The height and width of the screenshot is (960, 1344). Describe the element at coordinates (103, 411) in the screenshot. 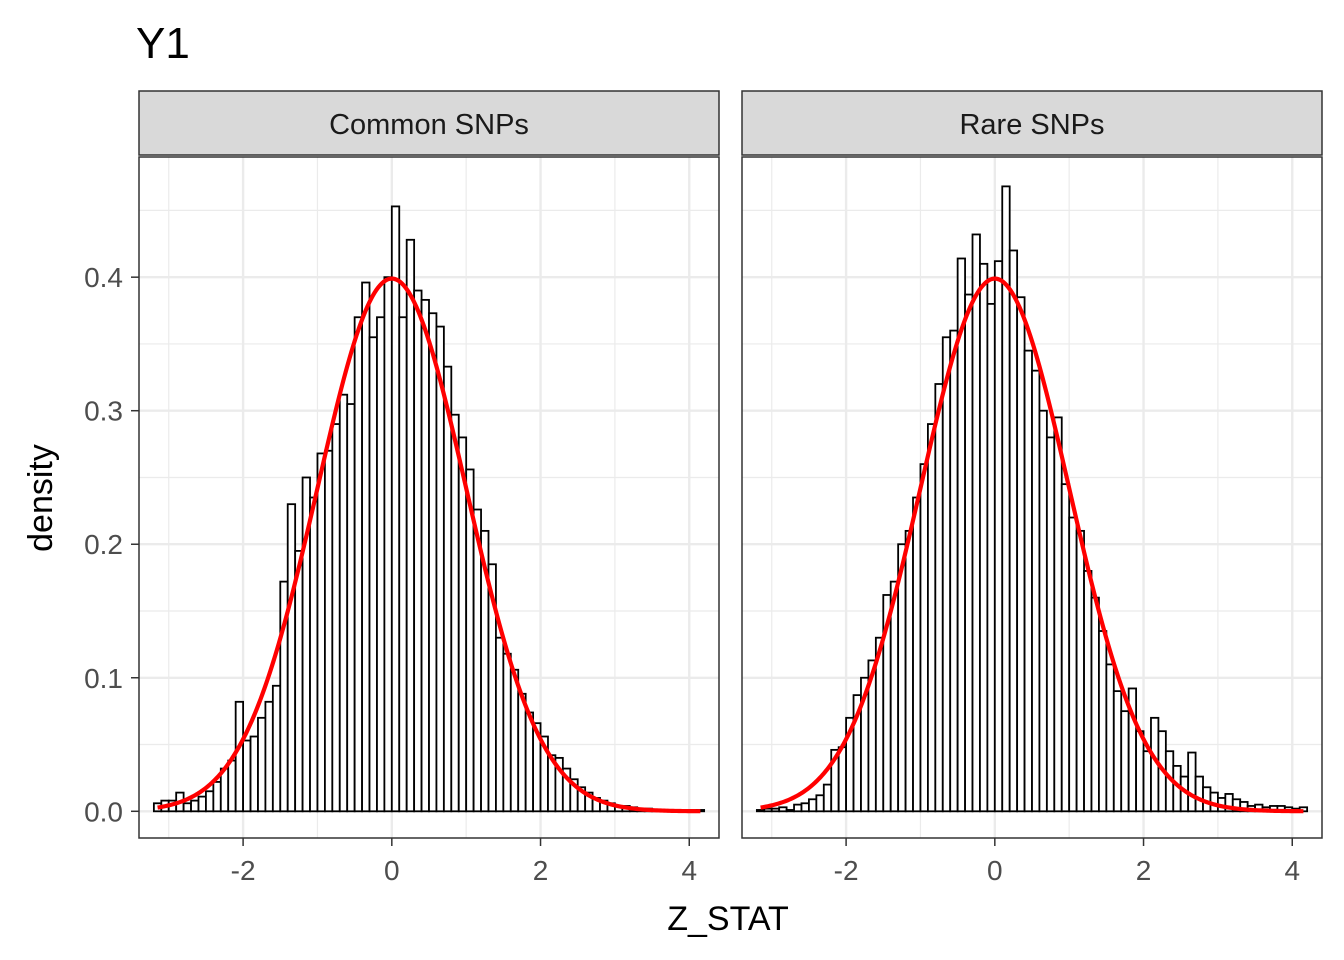

I see `y-tick-label: 0.3` at that location.